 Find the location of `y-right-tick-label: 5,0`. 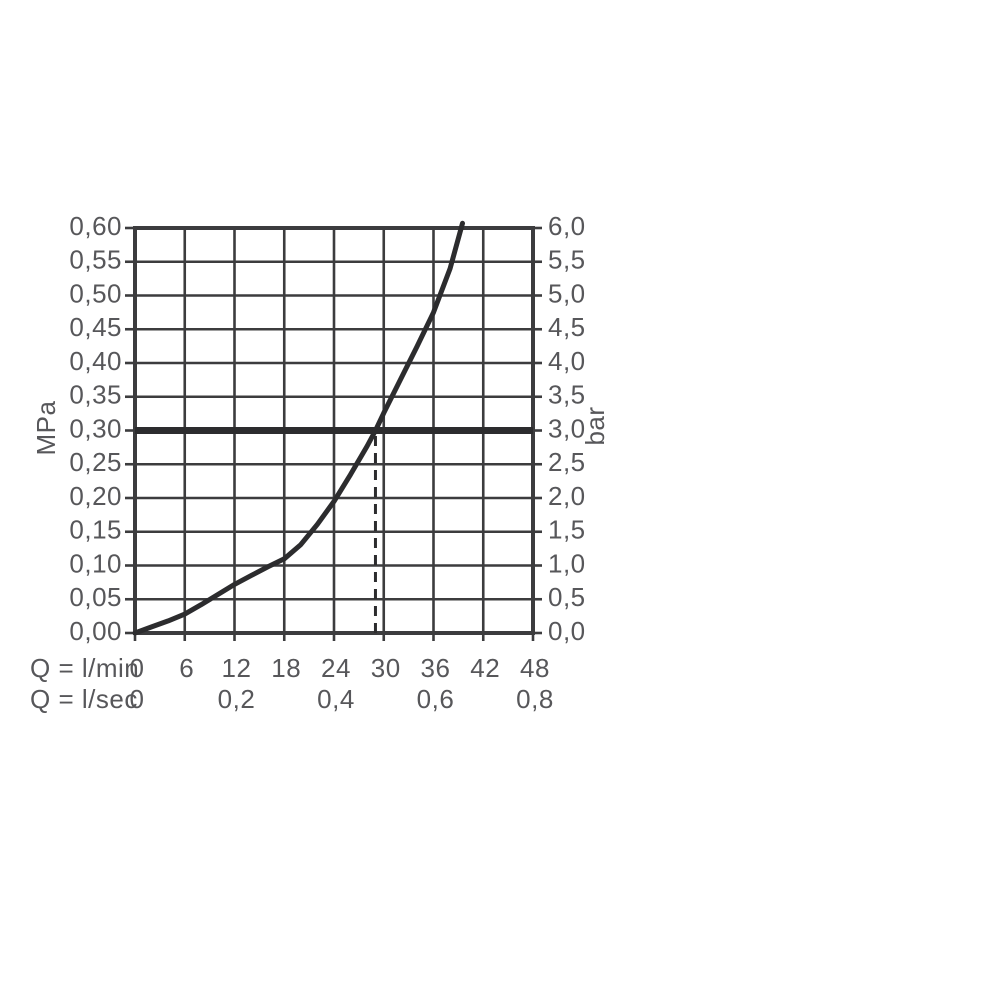

y-right-tick-label: 5,0 is located at coordinates (567, 293).